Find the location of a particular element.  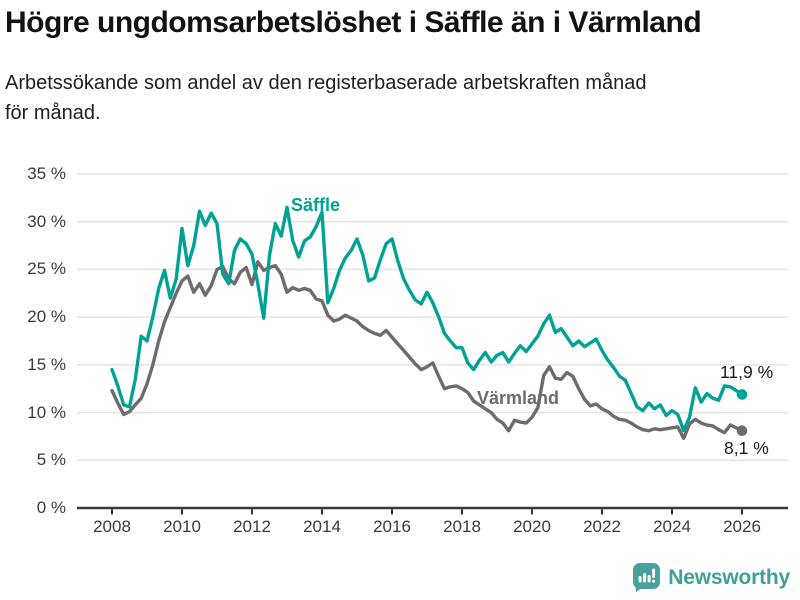

y-tick-label: 20 % is located at coordinates (46, 317).